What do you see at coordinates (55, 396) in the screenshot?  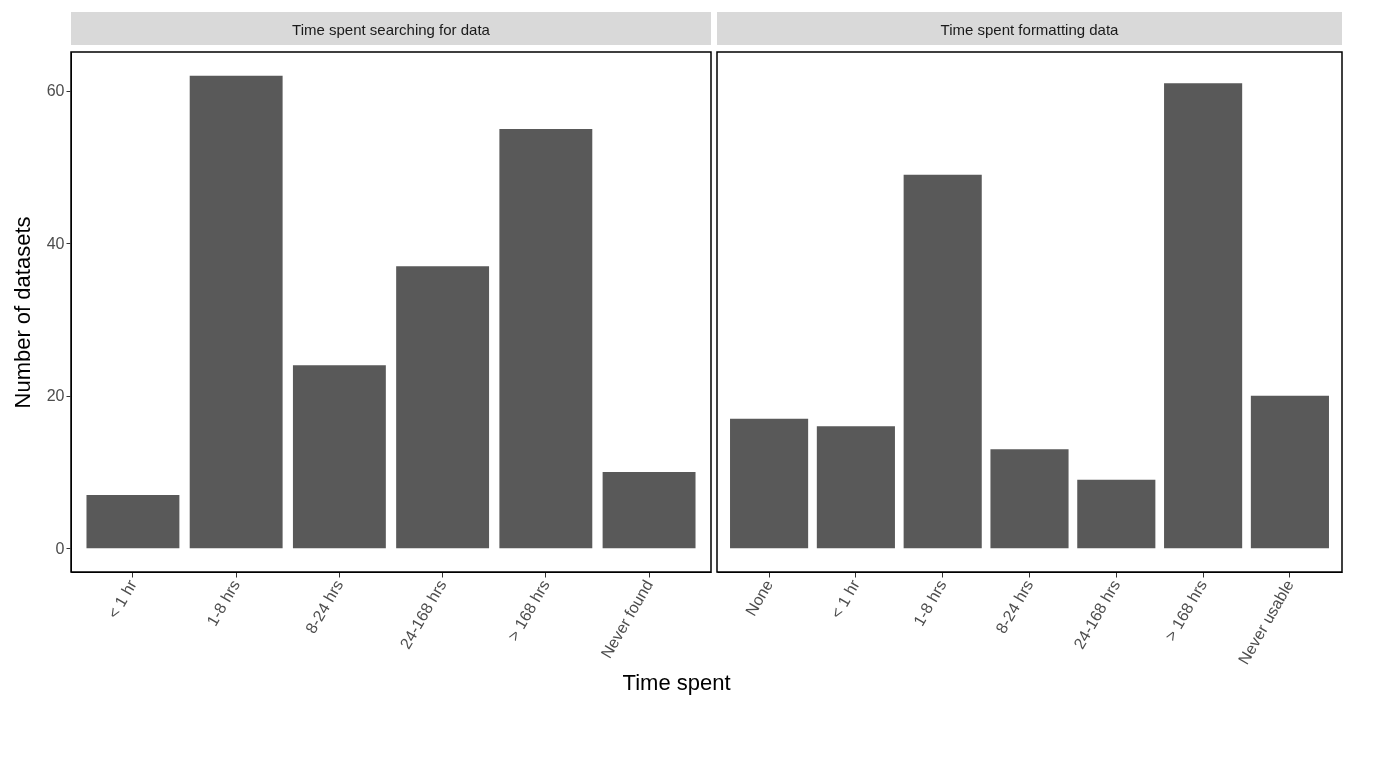 I see `y-tick-label: 20` at bounding box center [55, 396].